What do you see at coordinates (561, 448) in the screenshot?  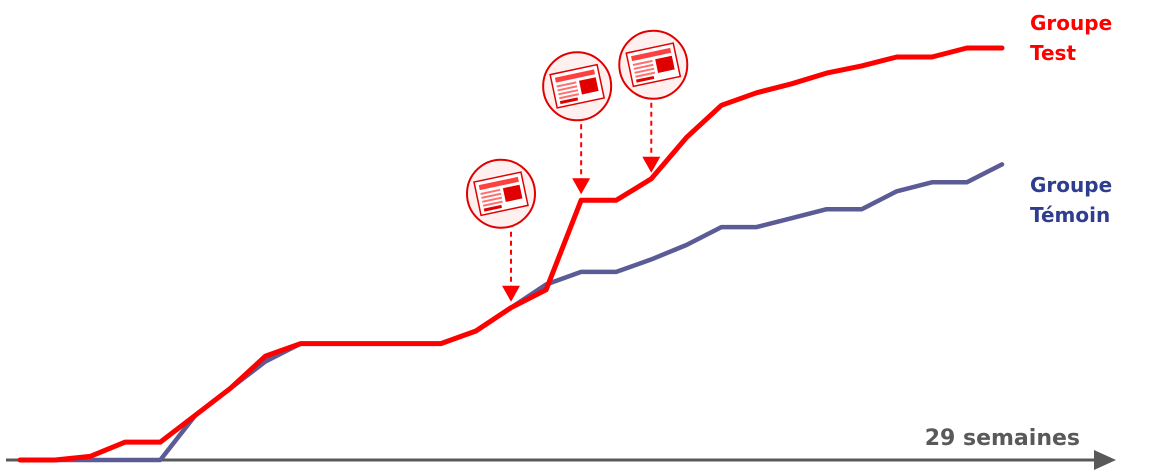 I see `x-axis: 29 semaines` at bounding box center [561, 448].